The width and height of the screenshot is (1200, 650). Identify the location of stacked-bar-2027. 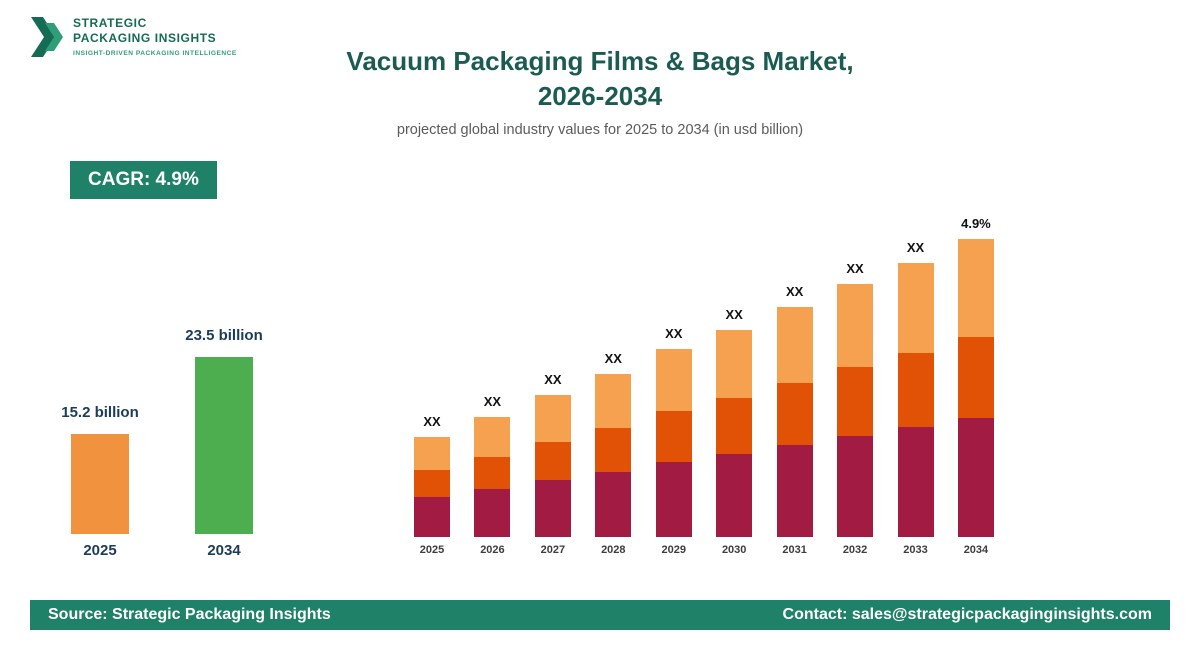
(552, 466).